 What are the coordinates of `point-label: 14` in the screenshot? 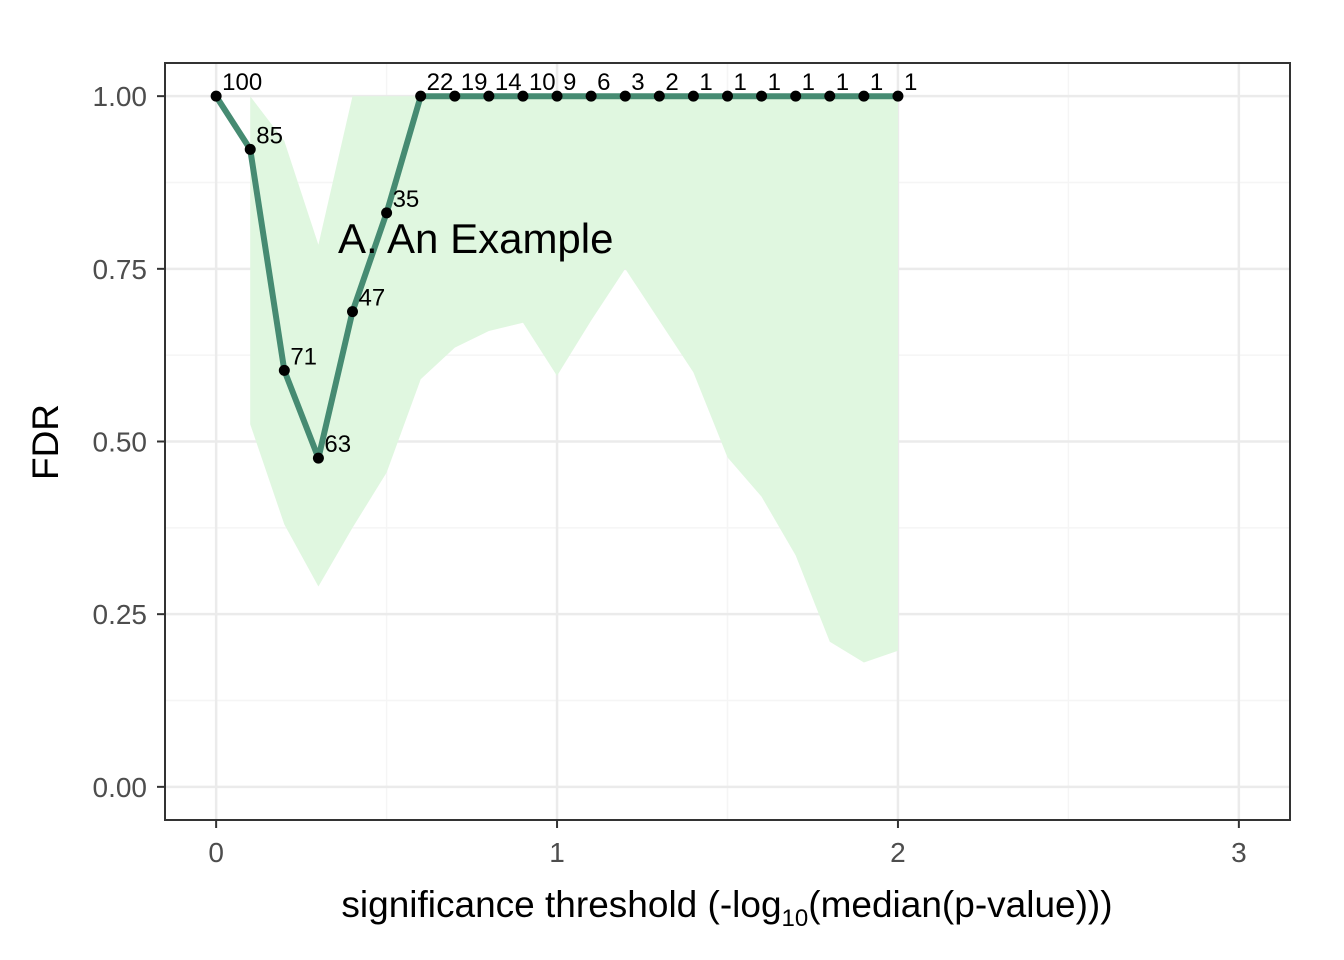 It's located at (508, 82).